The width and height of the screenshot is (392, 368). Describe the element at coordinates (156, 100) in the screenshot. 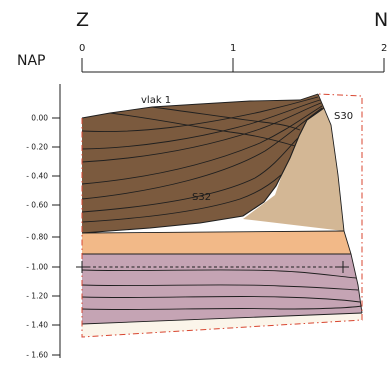

I see `level-label: vlak 1` at that location.